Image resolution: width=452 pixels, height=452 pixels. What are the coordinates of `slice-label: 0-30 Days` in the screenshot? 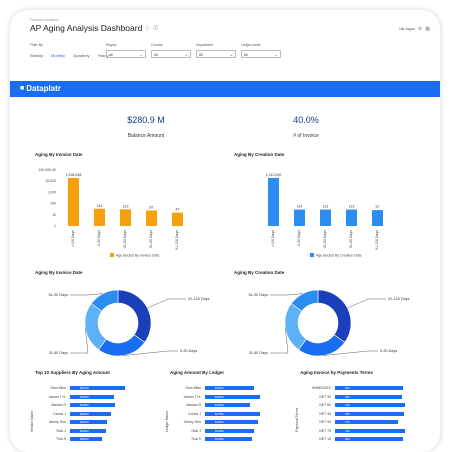 It's located at (388, 351).